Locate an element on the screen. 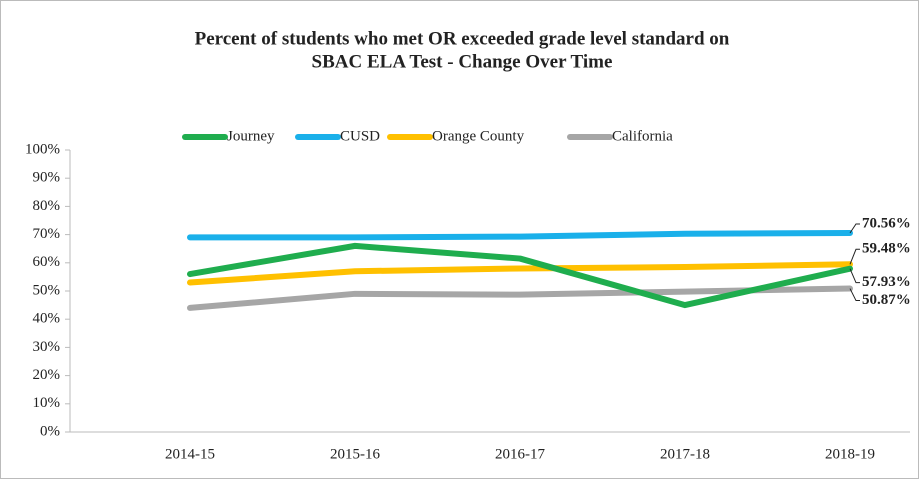 The image size is (919, 479). y-tick-label: 40% is located at coordinates (47, 319).